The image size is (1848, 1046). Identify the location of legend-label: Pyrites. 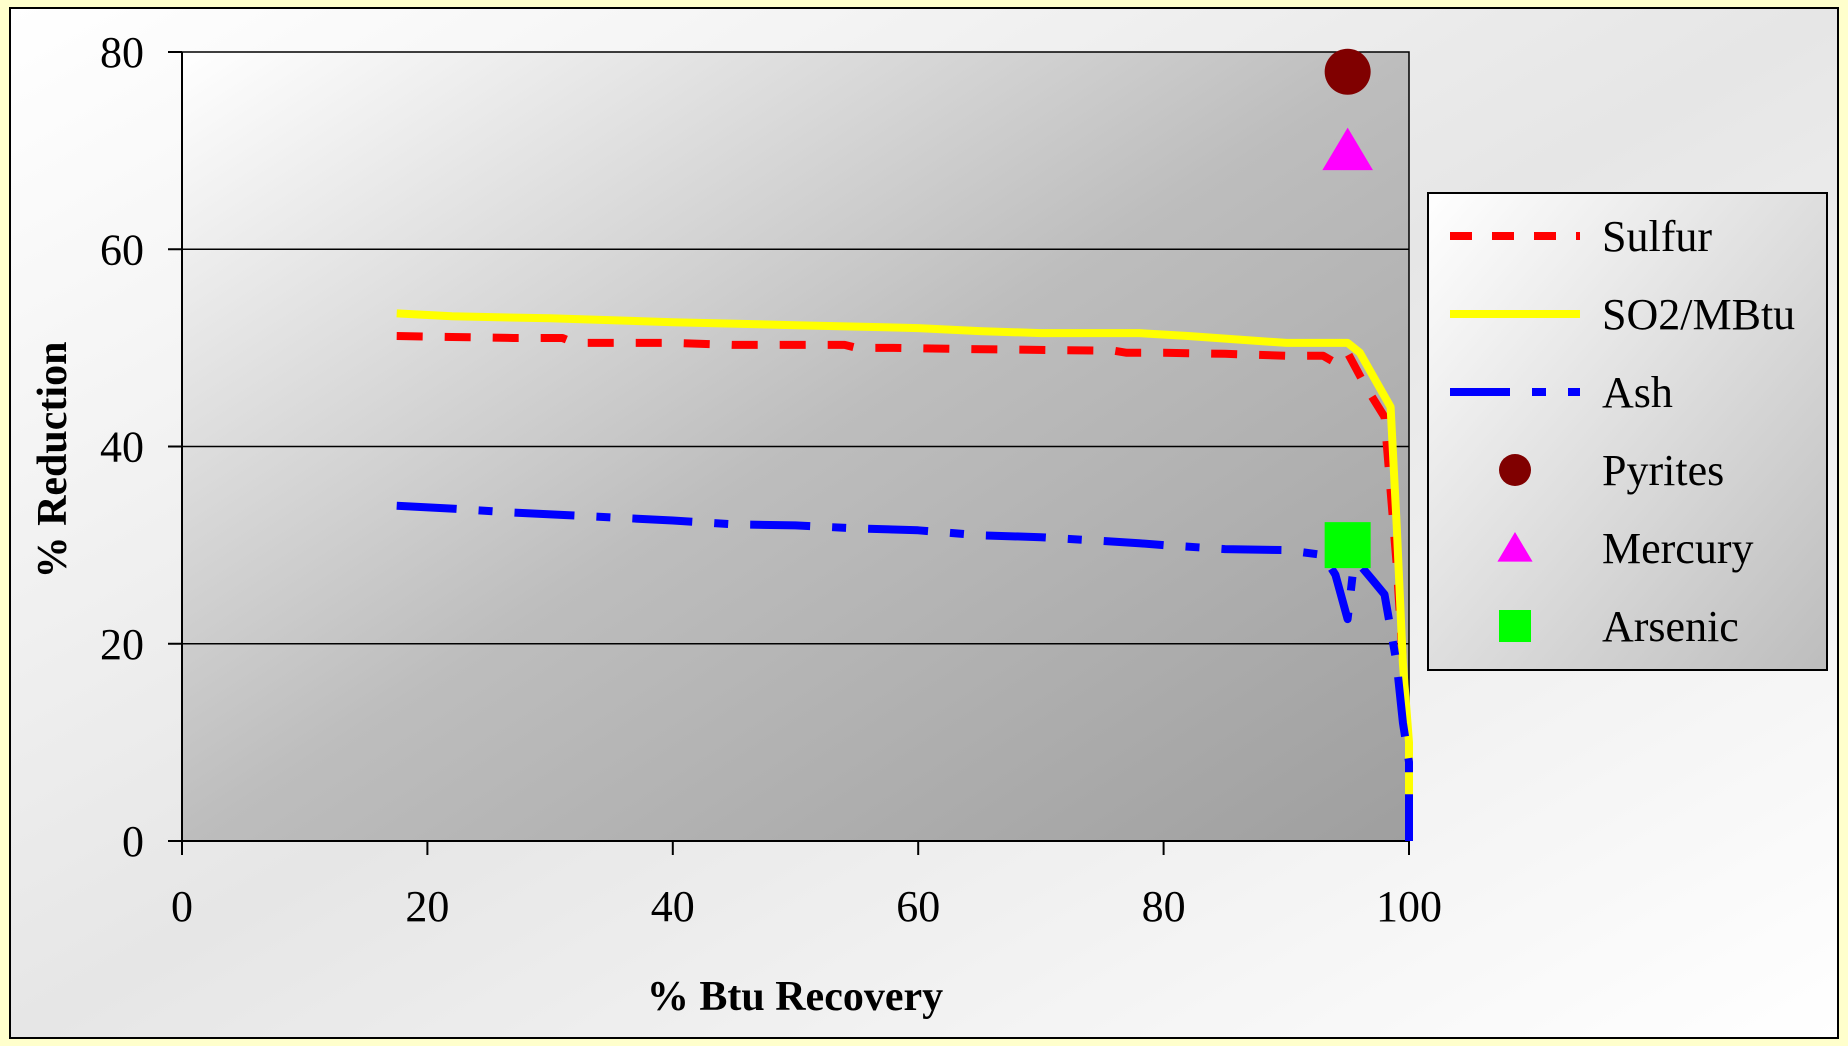
(1663, 470).